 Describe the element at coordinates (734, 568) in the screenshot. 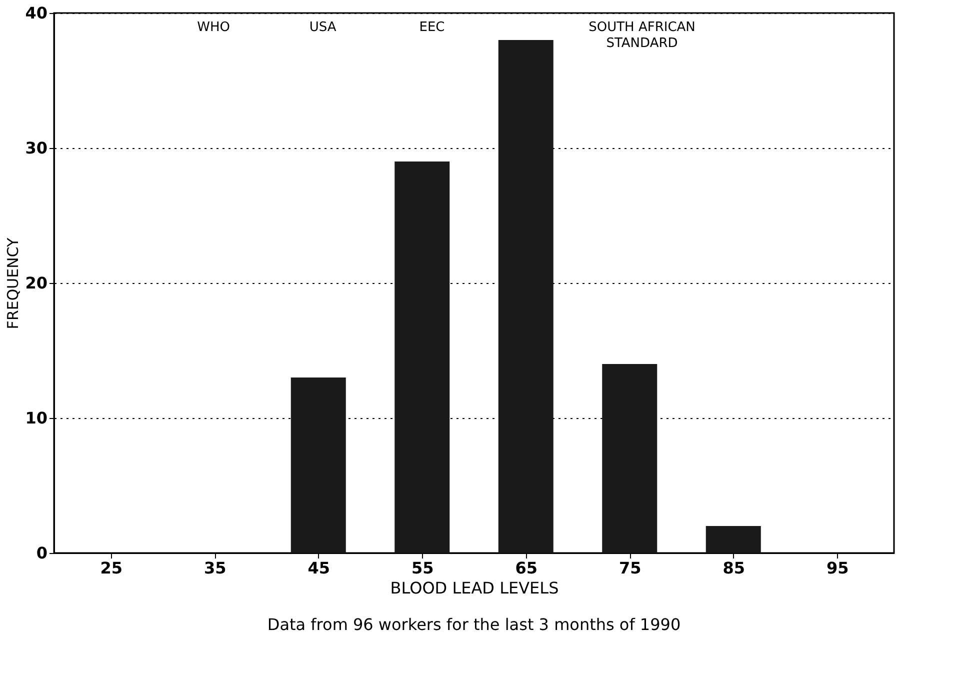

I see `x-tick-label: 85` at that location.